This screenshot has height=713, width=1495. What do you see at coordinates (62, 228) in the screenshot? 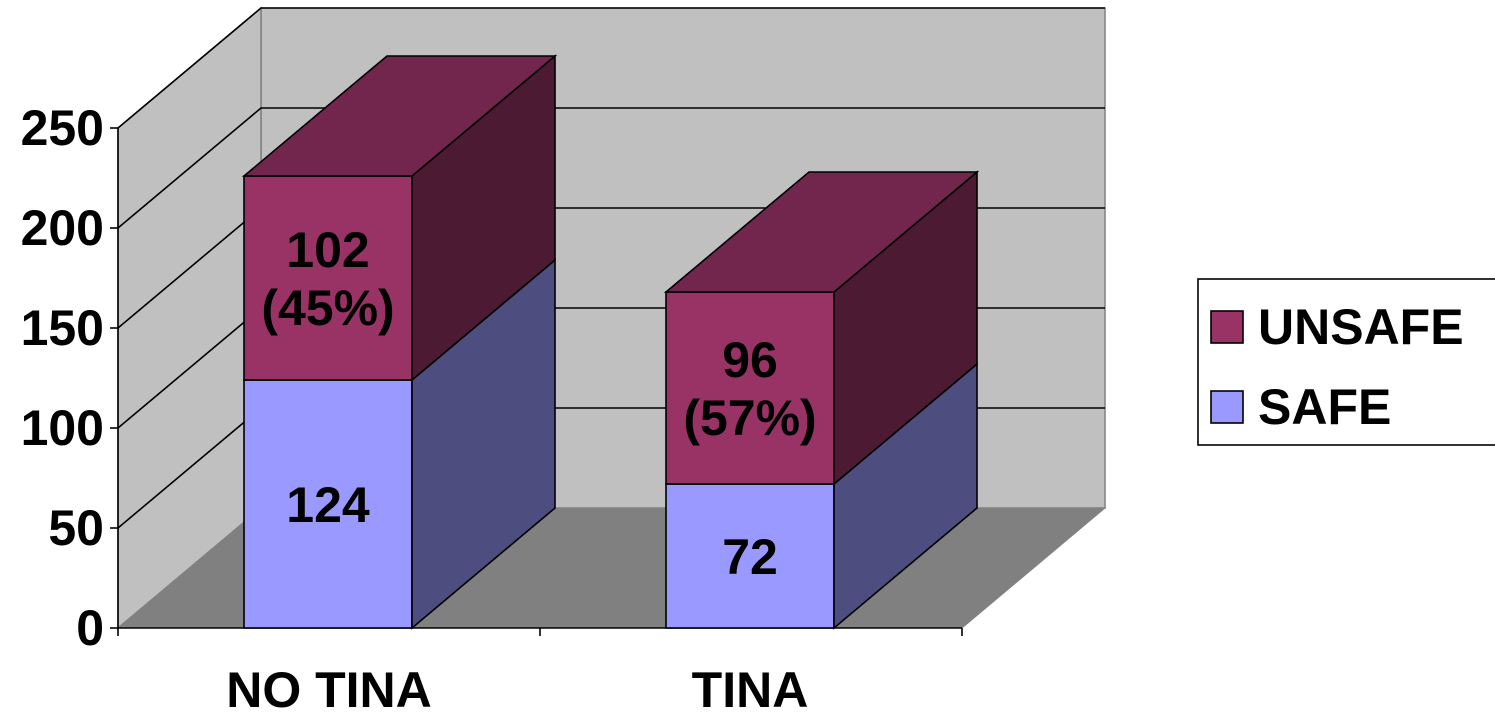
I see `y-tick-label: 200` at bounding box center [62, 228].